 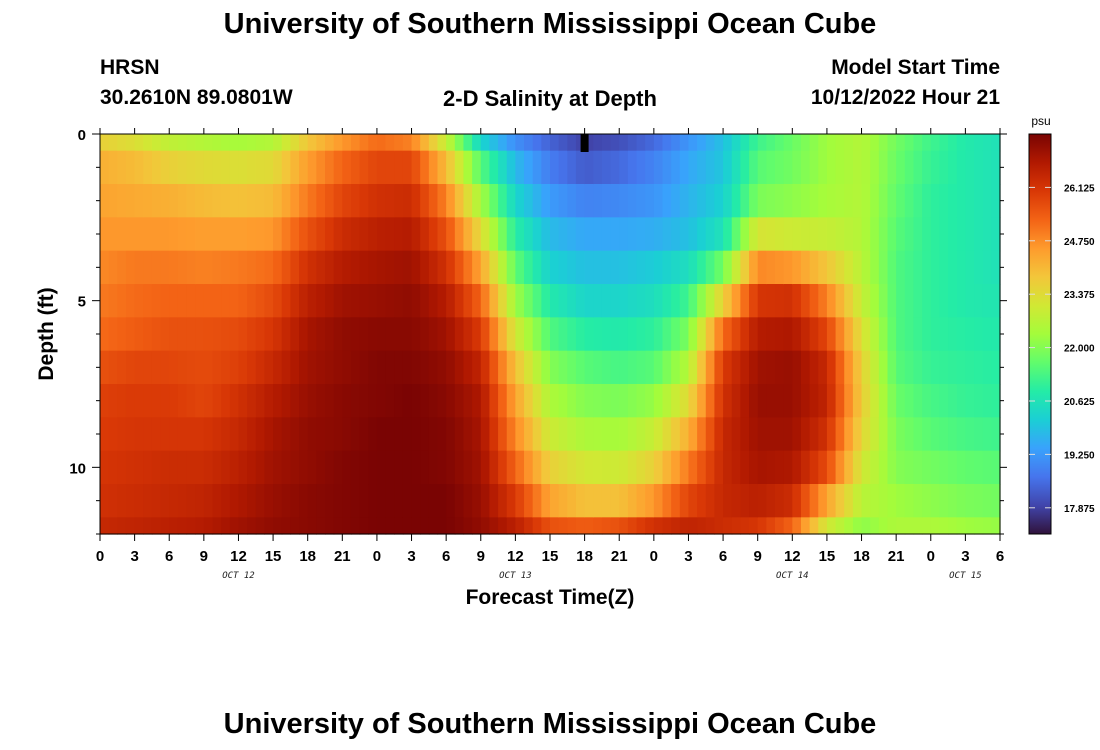 What do you see at coordinates (238, 576) in the screenshot?
I see `date-label: OCT 12` at bounding box center [238, 576].